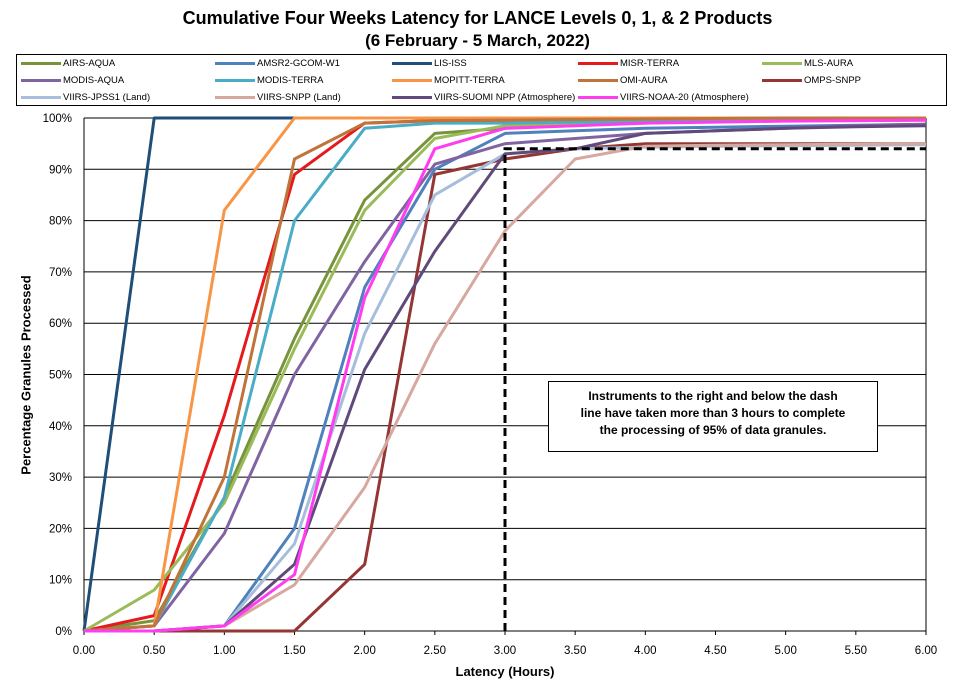 The width and height of the screenshot is (955, 694). What do you see at coordinates (575, 651) in the screenshot?
I see `x-tick-label: 3.50` at bounding box center [575, 651].